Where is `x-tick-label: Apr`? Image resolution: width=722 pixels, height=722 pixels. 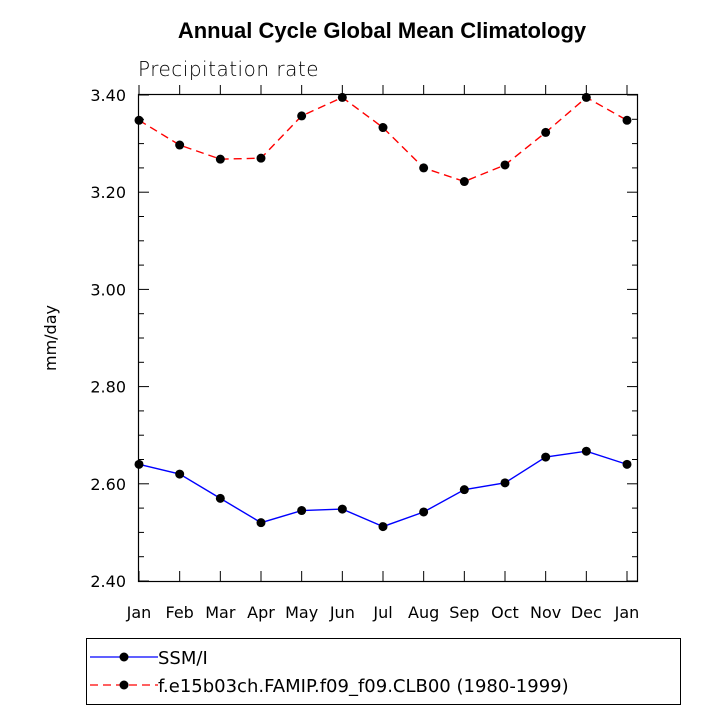 x-tick-label: Apr is located at coordinates (261, 612).